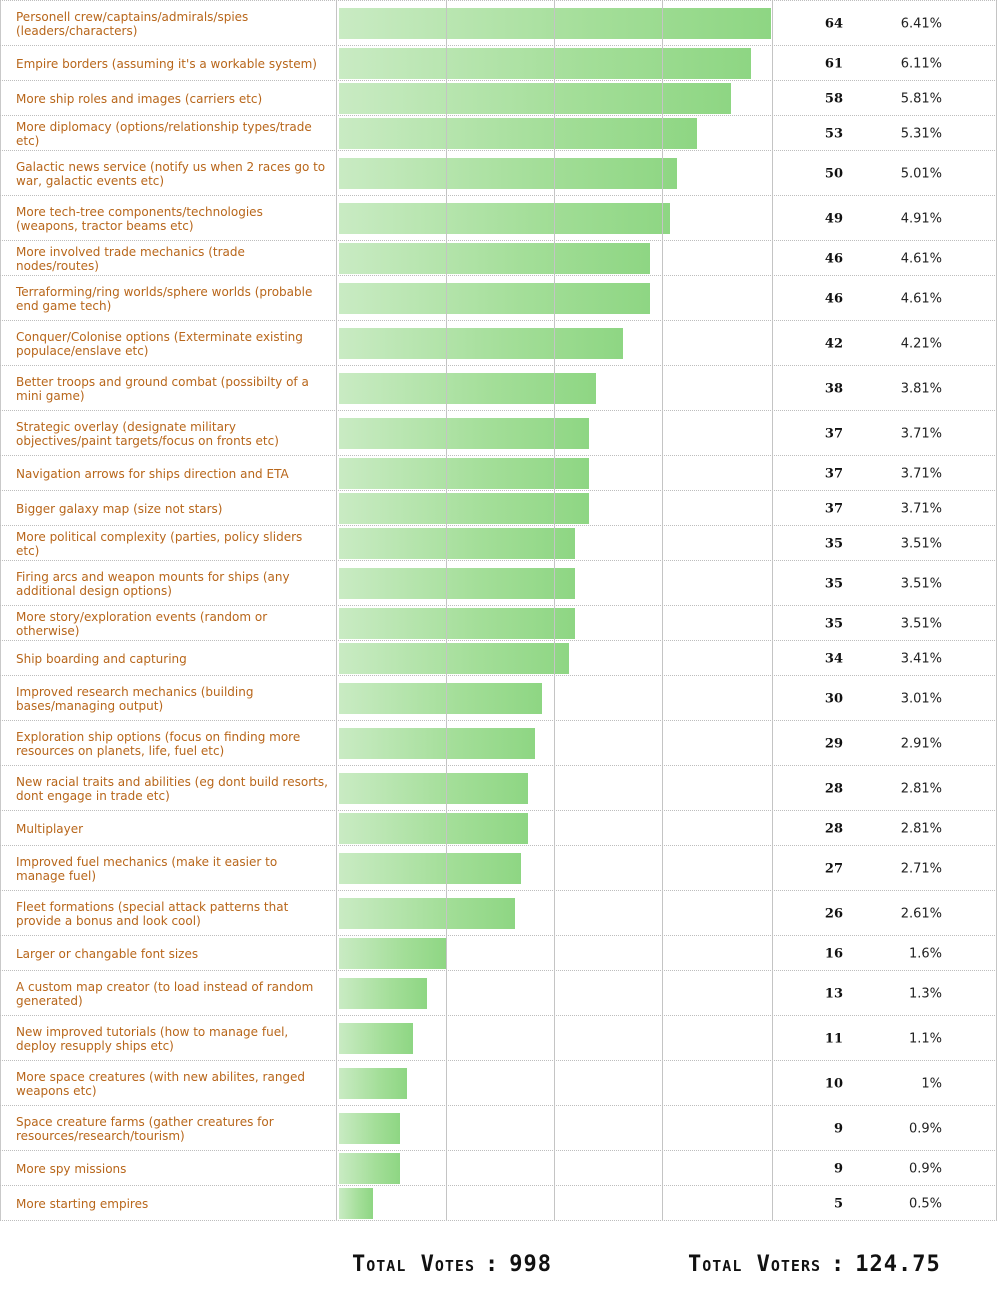 Image resolution: width=997 pixels, height=1303 pixels. What do you see at coordinates (833, 343) in the screenshot?
I see `vote-count: 42` at bounding box center [833, 343].